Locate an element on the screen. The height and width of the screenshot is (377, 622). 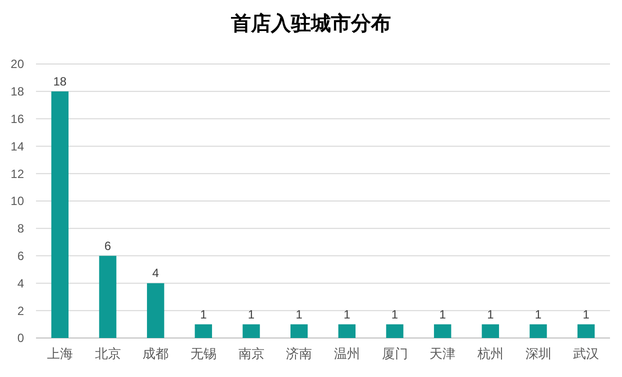
x-tick-label: 厦门 is located at coordinates (395, 353).